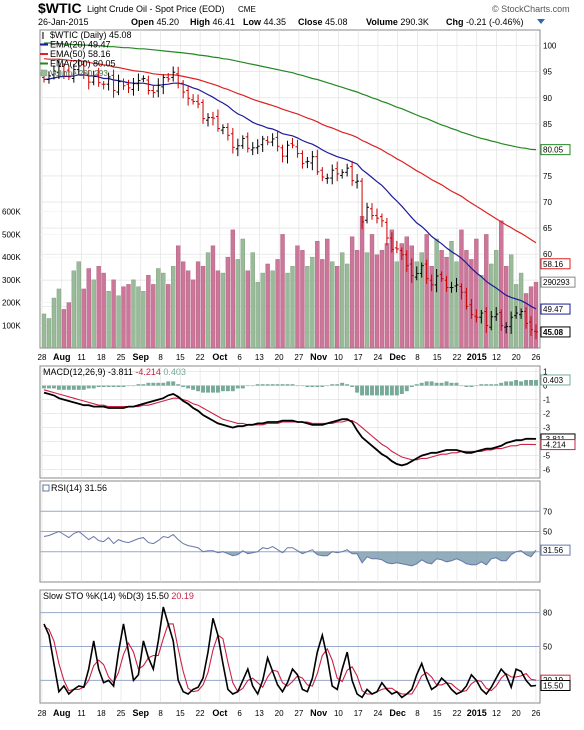  I want to click on x-tick-label: Dec, so click(397, 713).